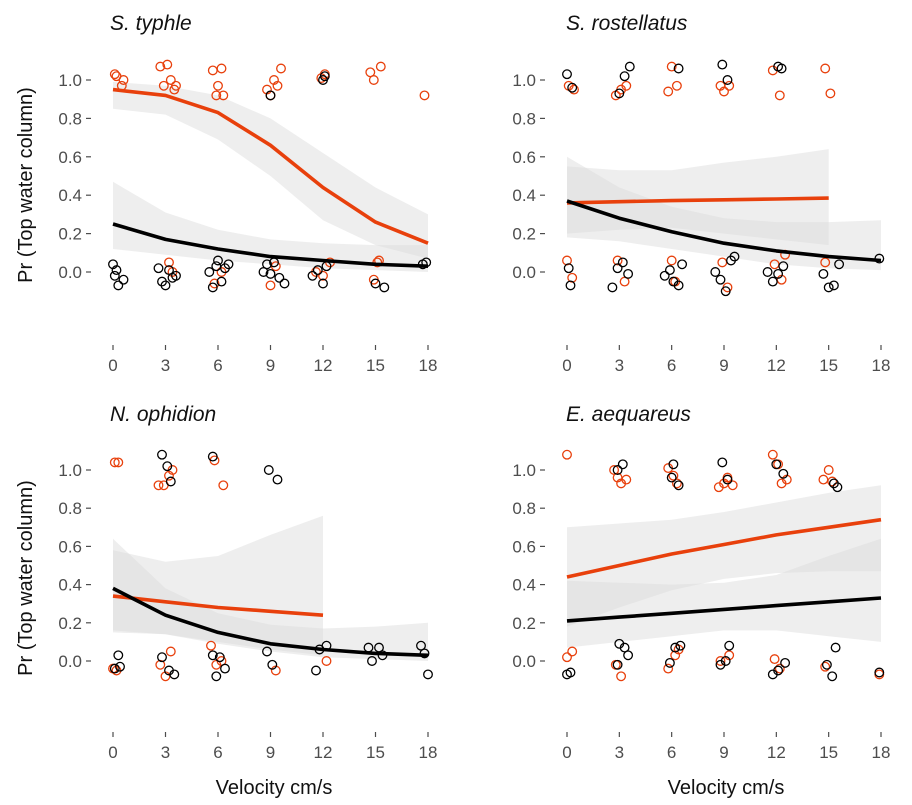  I want to click on x-tick-label: 3, so click(165, 365).